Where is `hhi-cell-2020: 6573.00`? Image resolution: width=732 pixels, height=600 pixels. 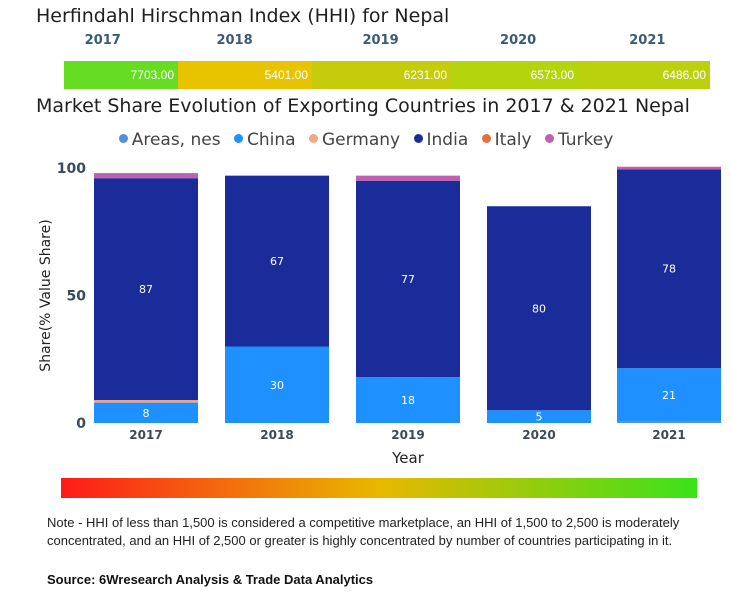
hhi-cell-2020: 6573.00 is located at coordinates (514, 75).